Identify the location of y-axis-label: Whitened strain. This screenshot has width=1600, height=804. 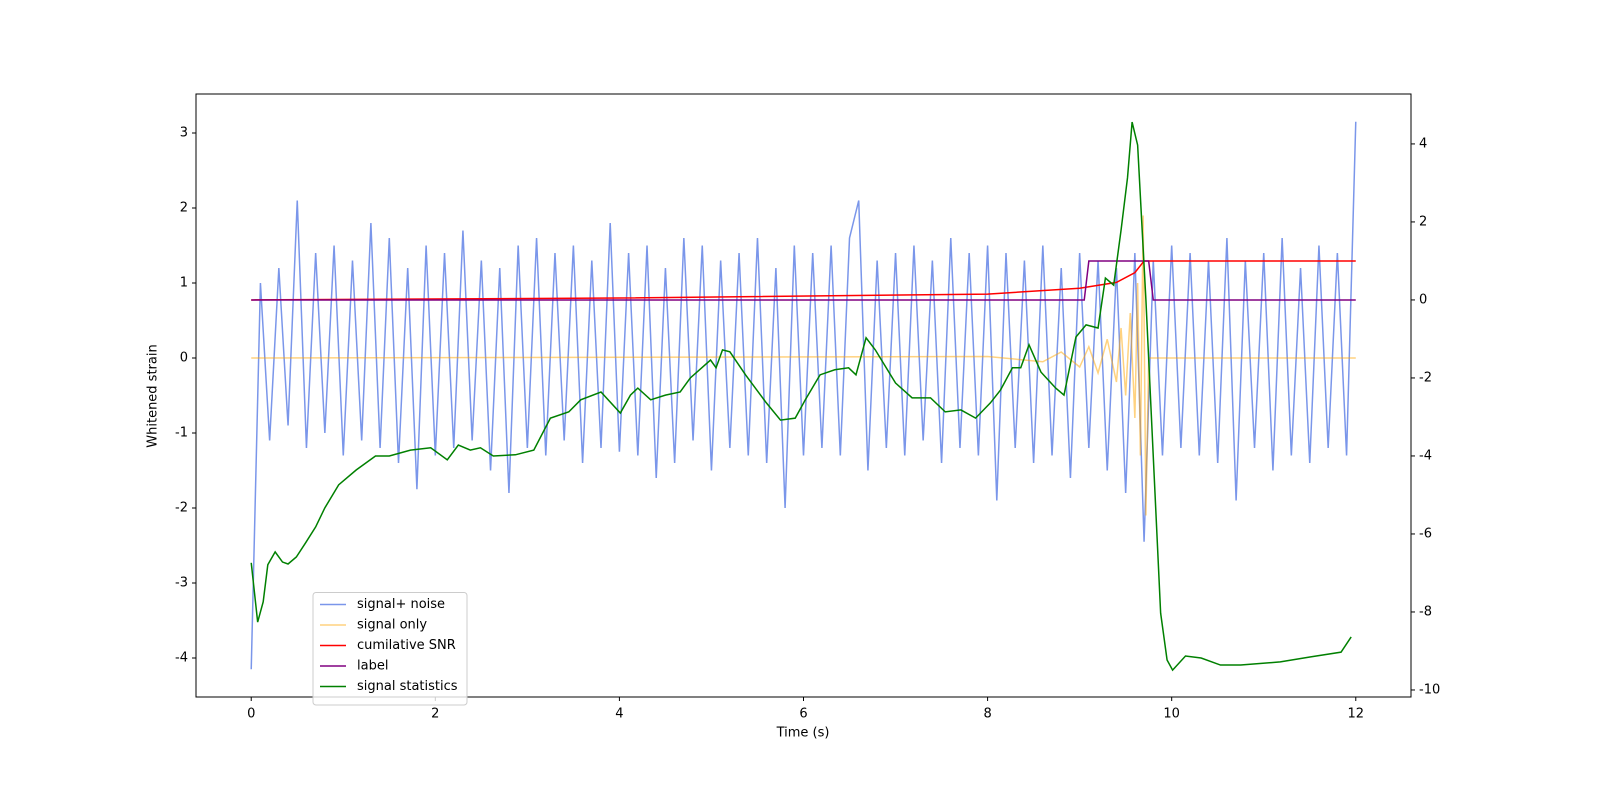
(153, 395).